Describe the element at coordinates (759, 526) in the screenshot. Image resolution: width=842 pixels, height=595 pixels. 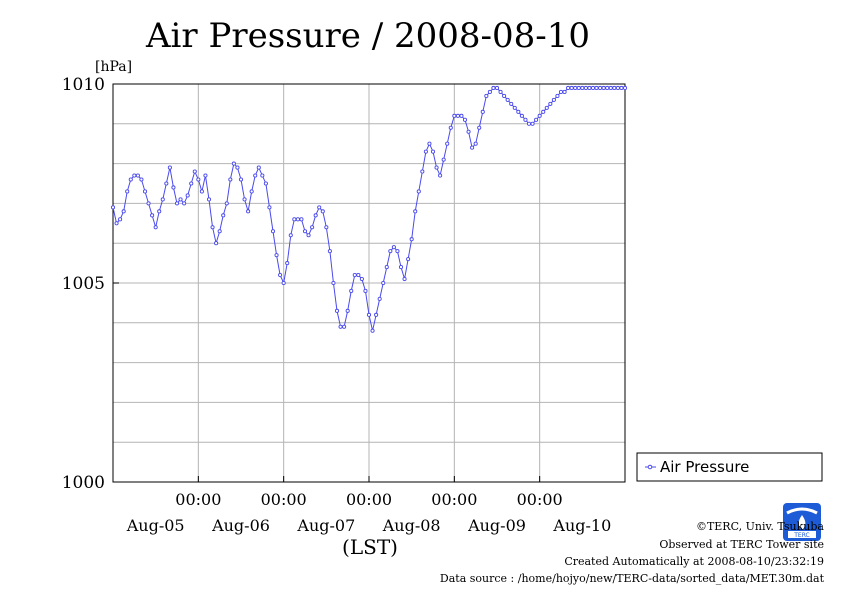
I see `credit-text: ©TERC, Univ. Tsukuba` at that location.